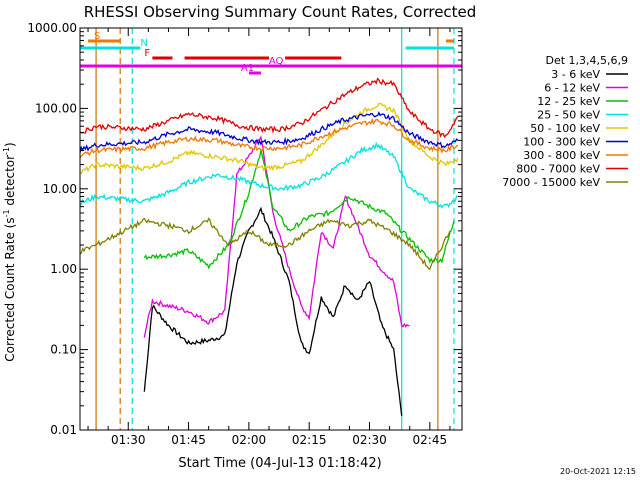  I want to click on y-axis-label-sup2: -1, so click(6, 151).